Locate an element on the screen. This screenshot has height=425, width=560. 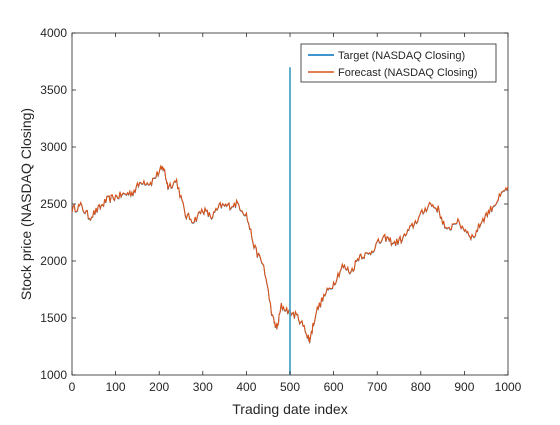
x-tick-label: 200 is located at coordinates (159, 387).